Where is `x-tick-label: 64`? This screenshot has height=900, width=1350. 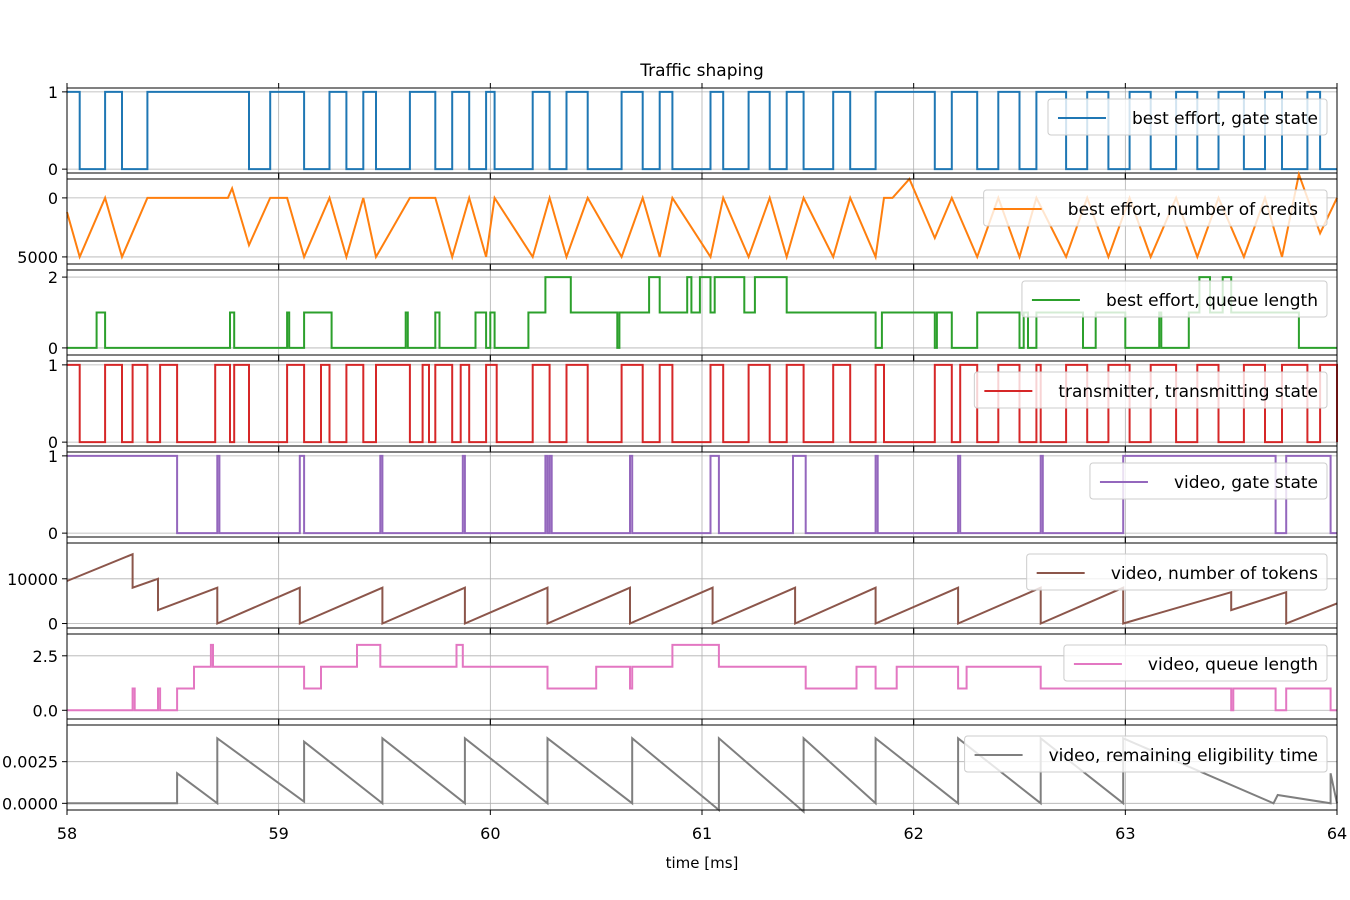
x-tick-label: 64 is located at coordinates (1337, 833).